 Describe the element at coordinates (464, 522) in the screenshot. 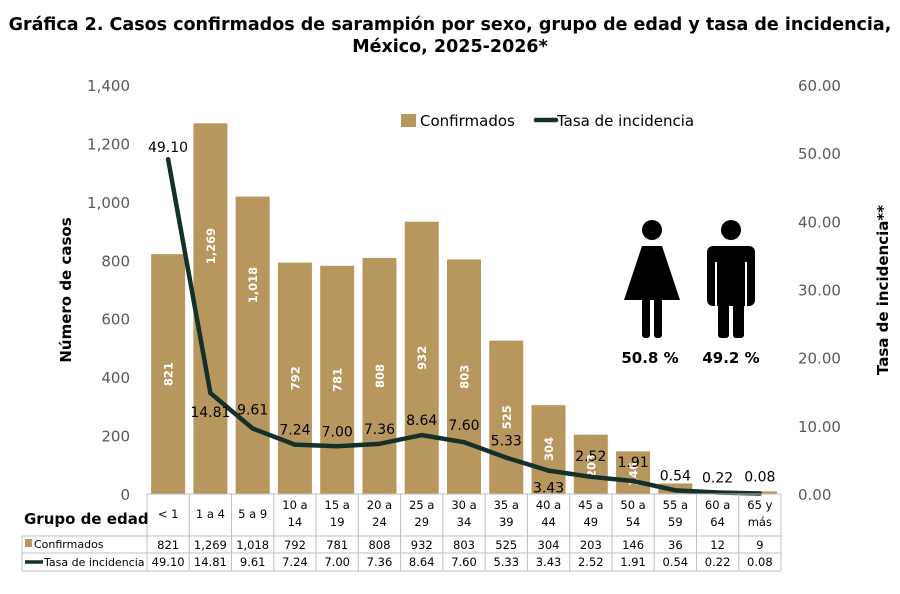

I see `x-tick-label: 34` at that location.